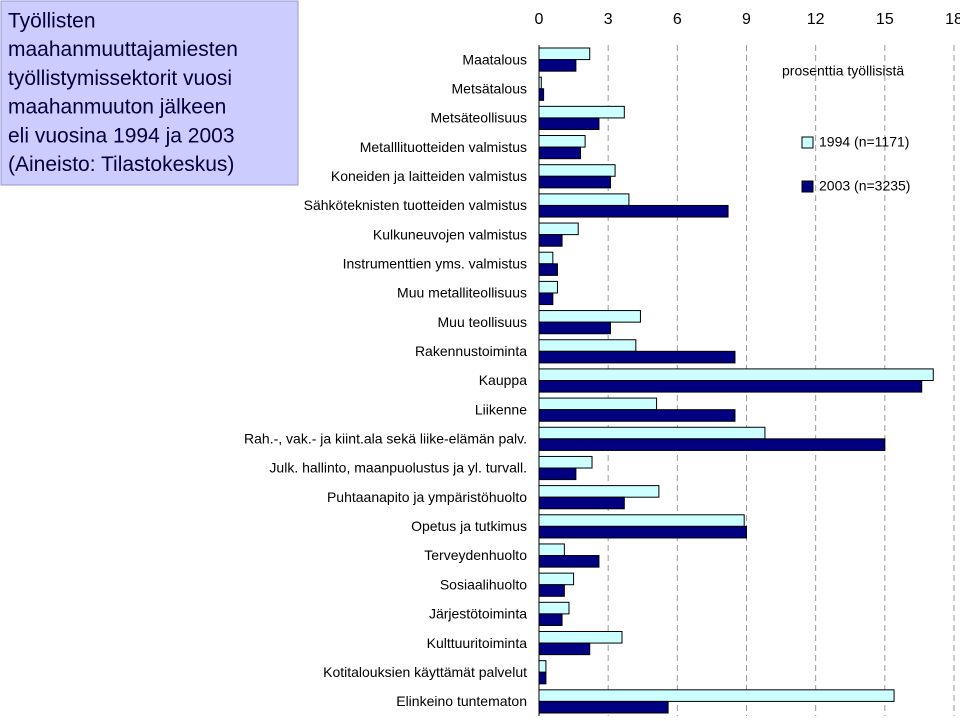 This screenshot has height=721, width=960. What do you see at coordinates (435, 264) in the screenshot?
I see `y-tick-label: Instrumenttien yms. valmistus` at bounding box center [435, 264].